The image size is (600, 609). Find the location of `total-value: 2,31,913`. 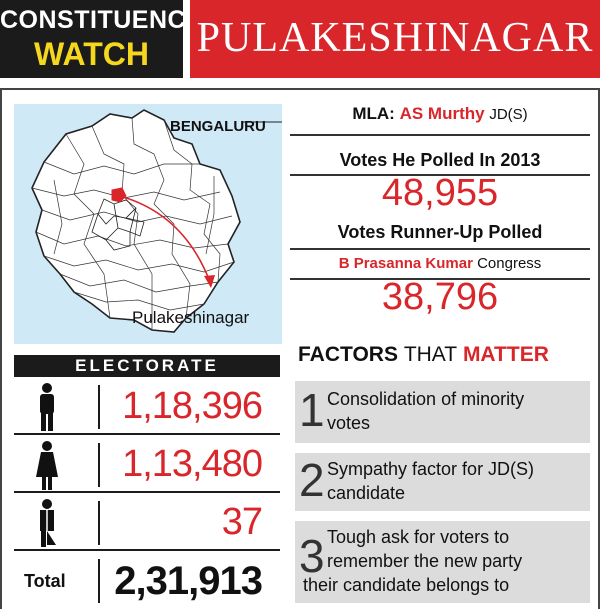

total-value: 2,31,913 is located at coordinates (188, 581).